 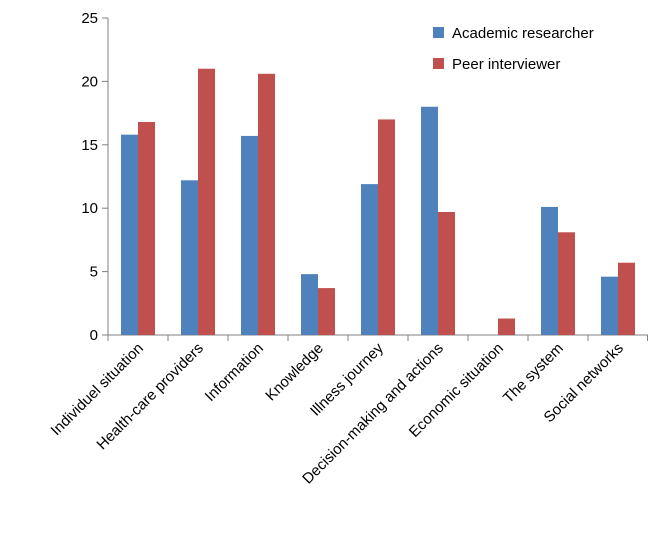 What do you see at coordinates (95, 177) in the screenshot?
I see `y-axis: 0 5 10 15 20 25` at bounding box center [95, 177].